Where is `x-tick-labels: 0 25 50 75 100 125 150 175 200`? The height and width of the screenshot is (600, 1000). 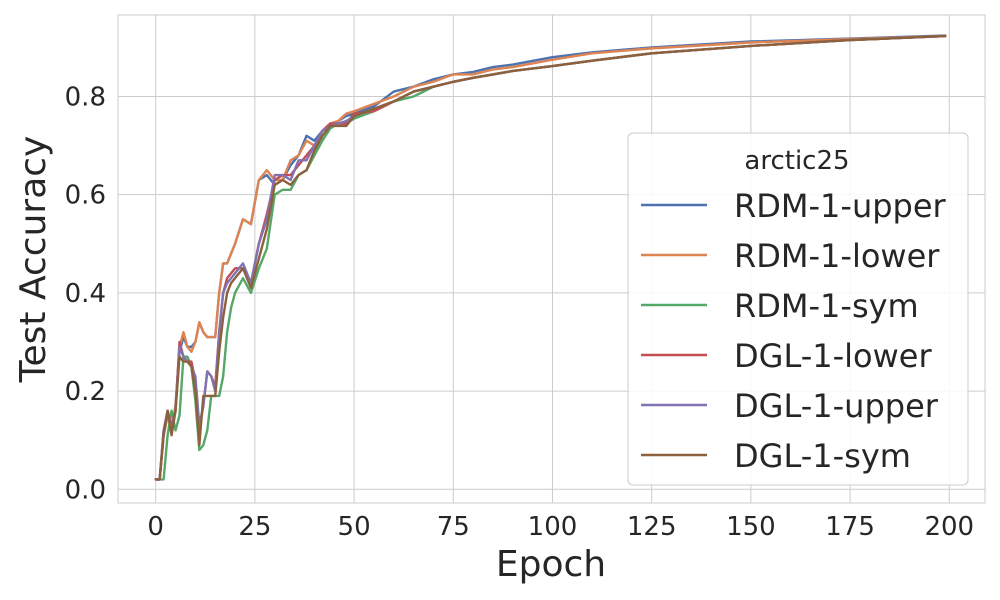
x-tick-labels: 0 25 50 75 100 125 150 175 200 is located at coordinates (560, 527).